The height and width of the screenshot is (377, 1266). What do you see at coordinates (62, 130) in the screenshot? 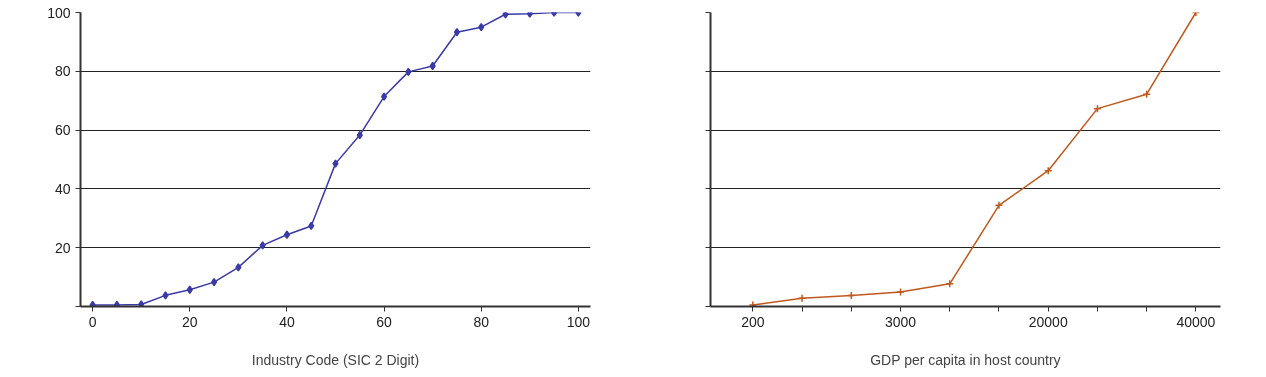
I see `y-tick-label: 60` at bounding box center [62, 130].